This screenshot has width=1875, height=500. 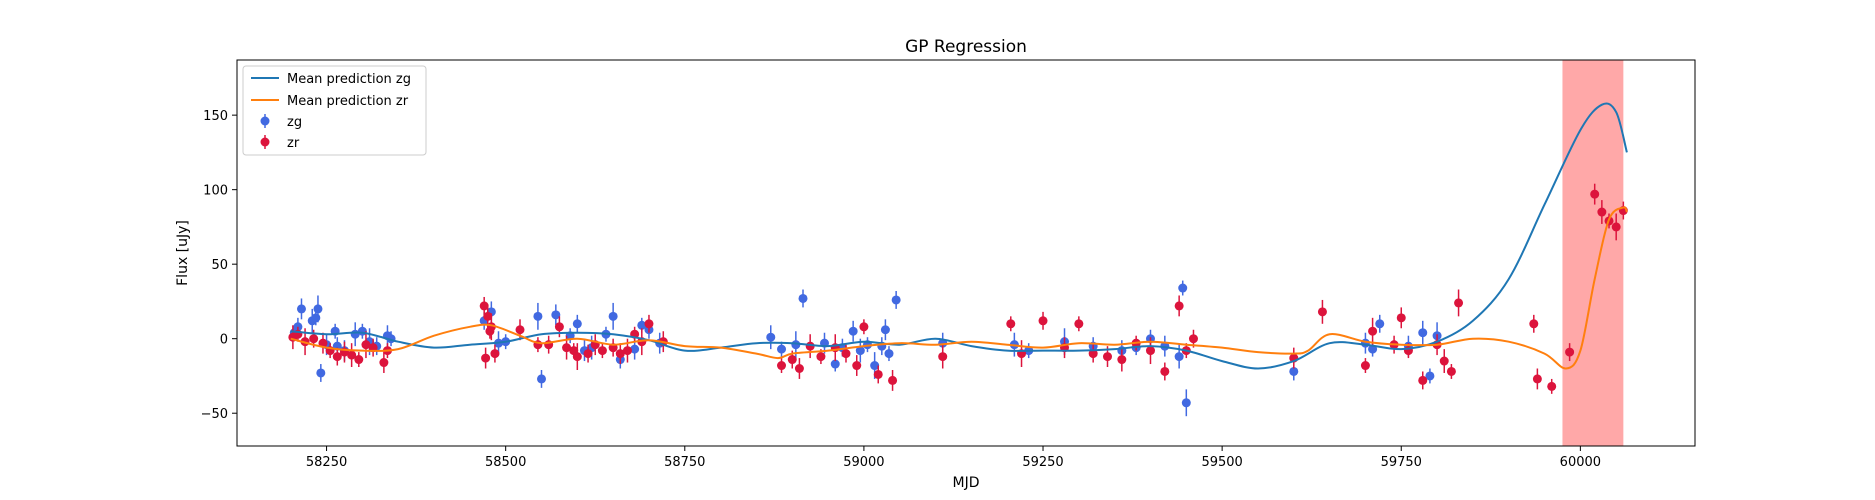 What do you see at coordinates (505, 462) in the screenshot?
I see `x-tick-label: 58500` at bounding box center [505, 462].